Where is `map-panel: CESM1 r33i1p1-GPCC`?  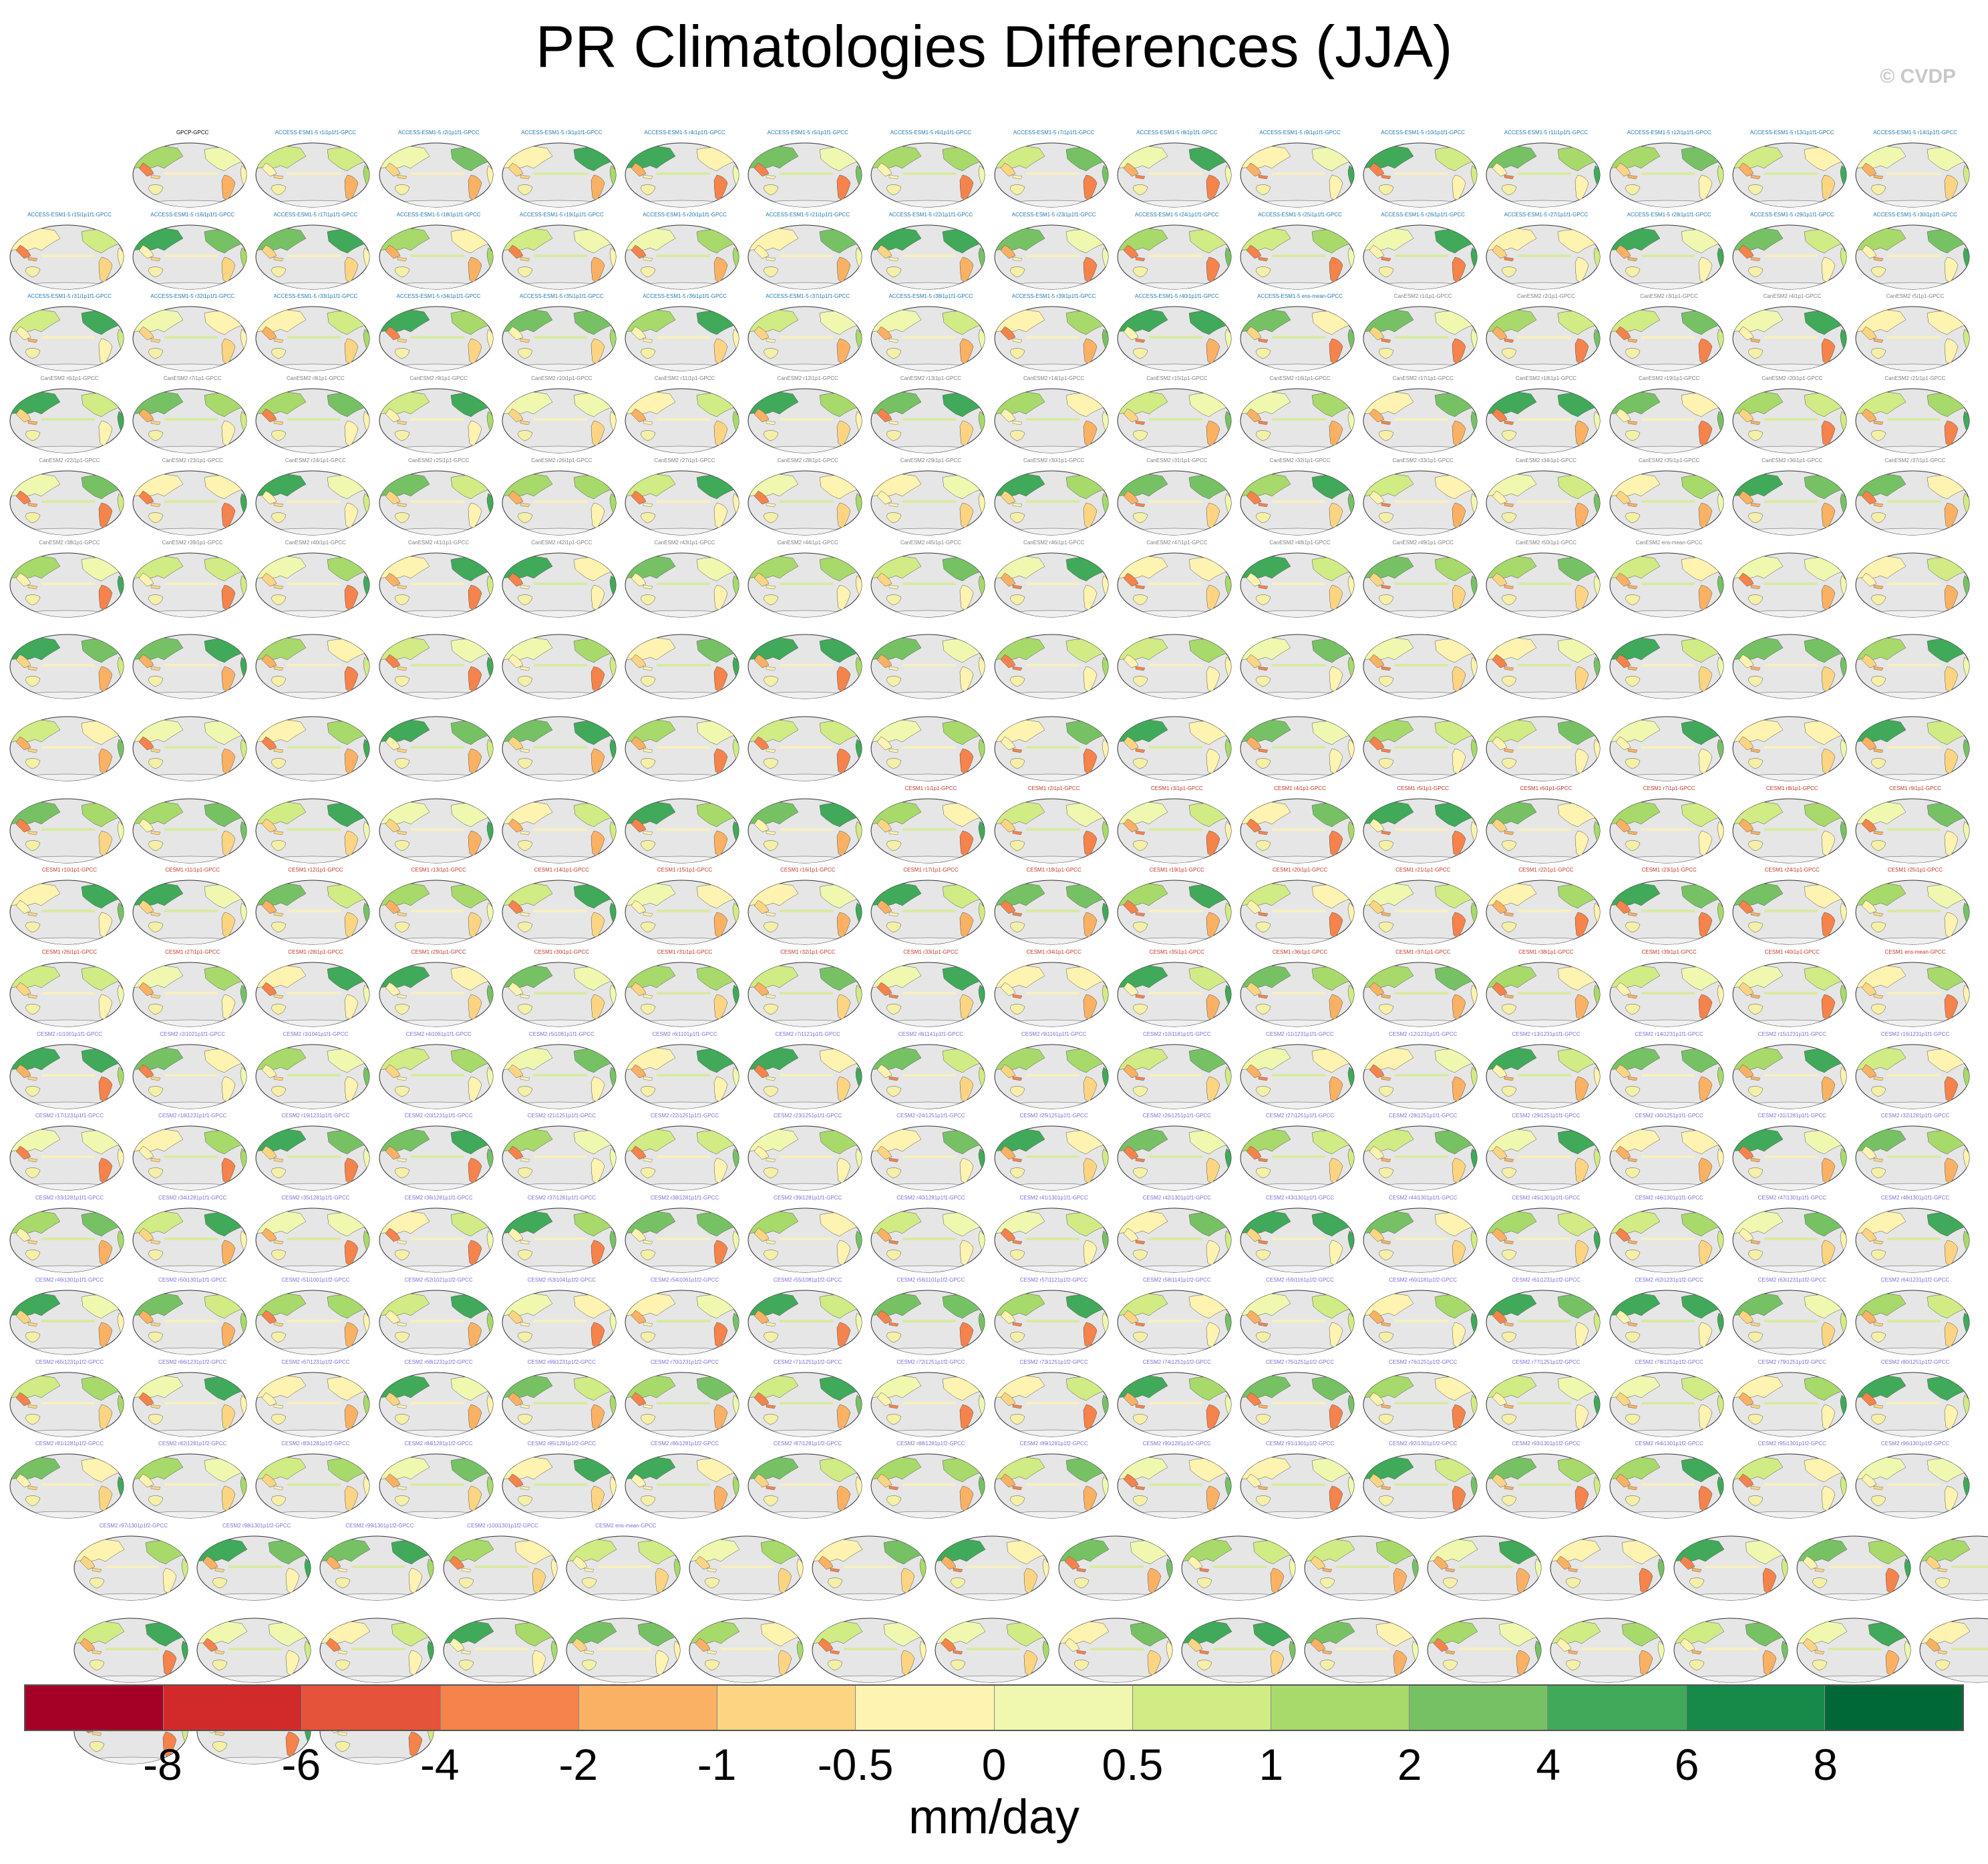
map-panel: CESM1 r33i1p1-GPCC is located at coordinates (930, 990).